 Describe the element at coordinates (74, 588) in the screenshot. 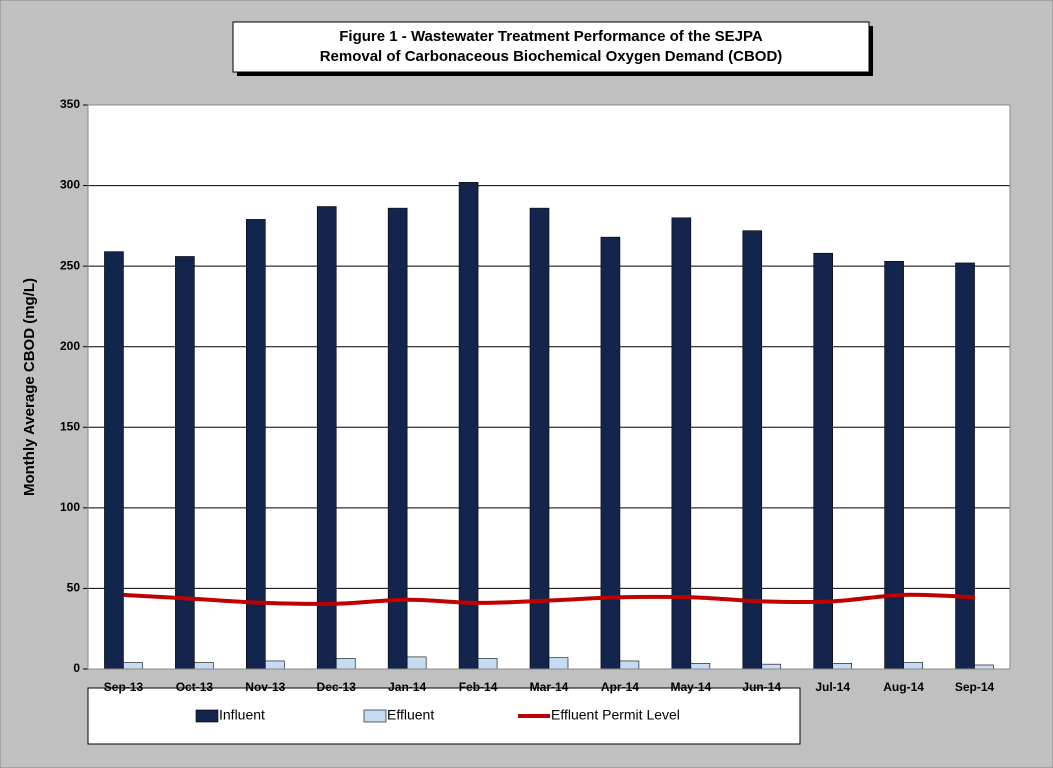

I see `y-tick-label: 50` at that location.